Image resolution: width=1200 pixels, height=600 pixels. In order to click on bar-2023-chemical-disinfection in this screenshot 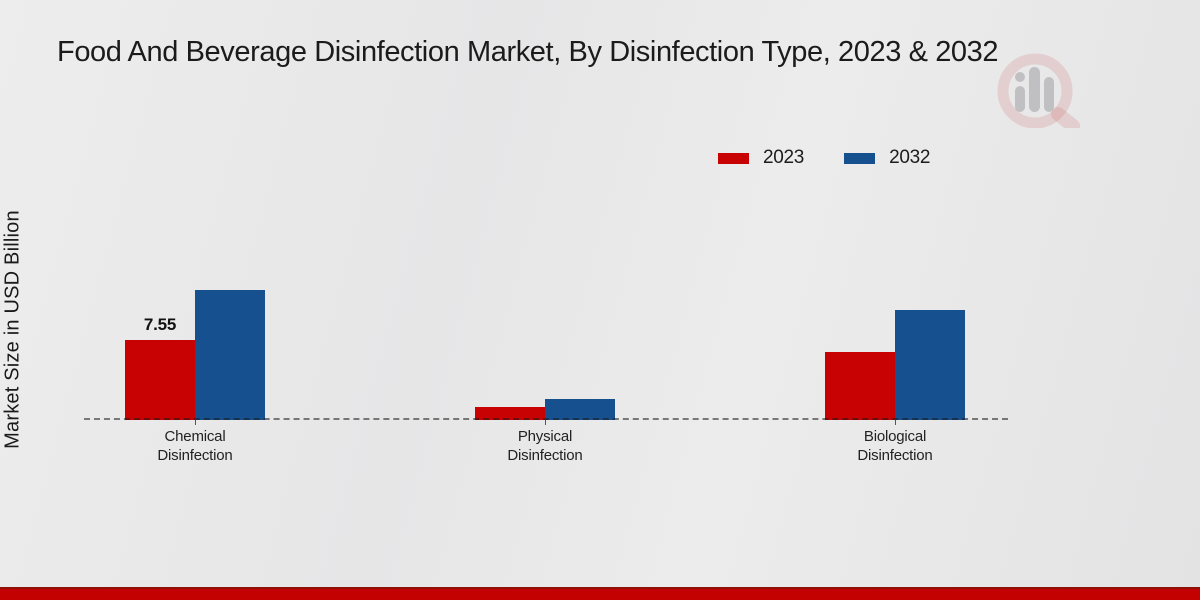, I will do `click(160, 380)`.